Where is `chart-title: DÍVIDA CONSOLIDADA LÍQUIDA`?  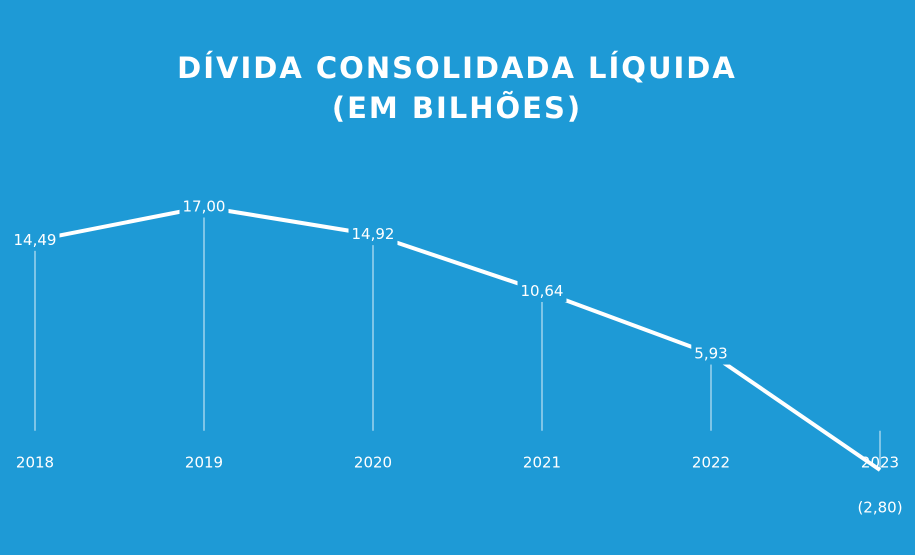 chart-title: DÍVIDA CONSOLIDADA LÍQUIDA is located at coordinates (457, 68).